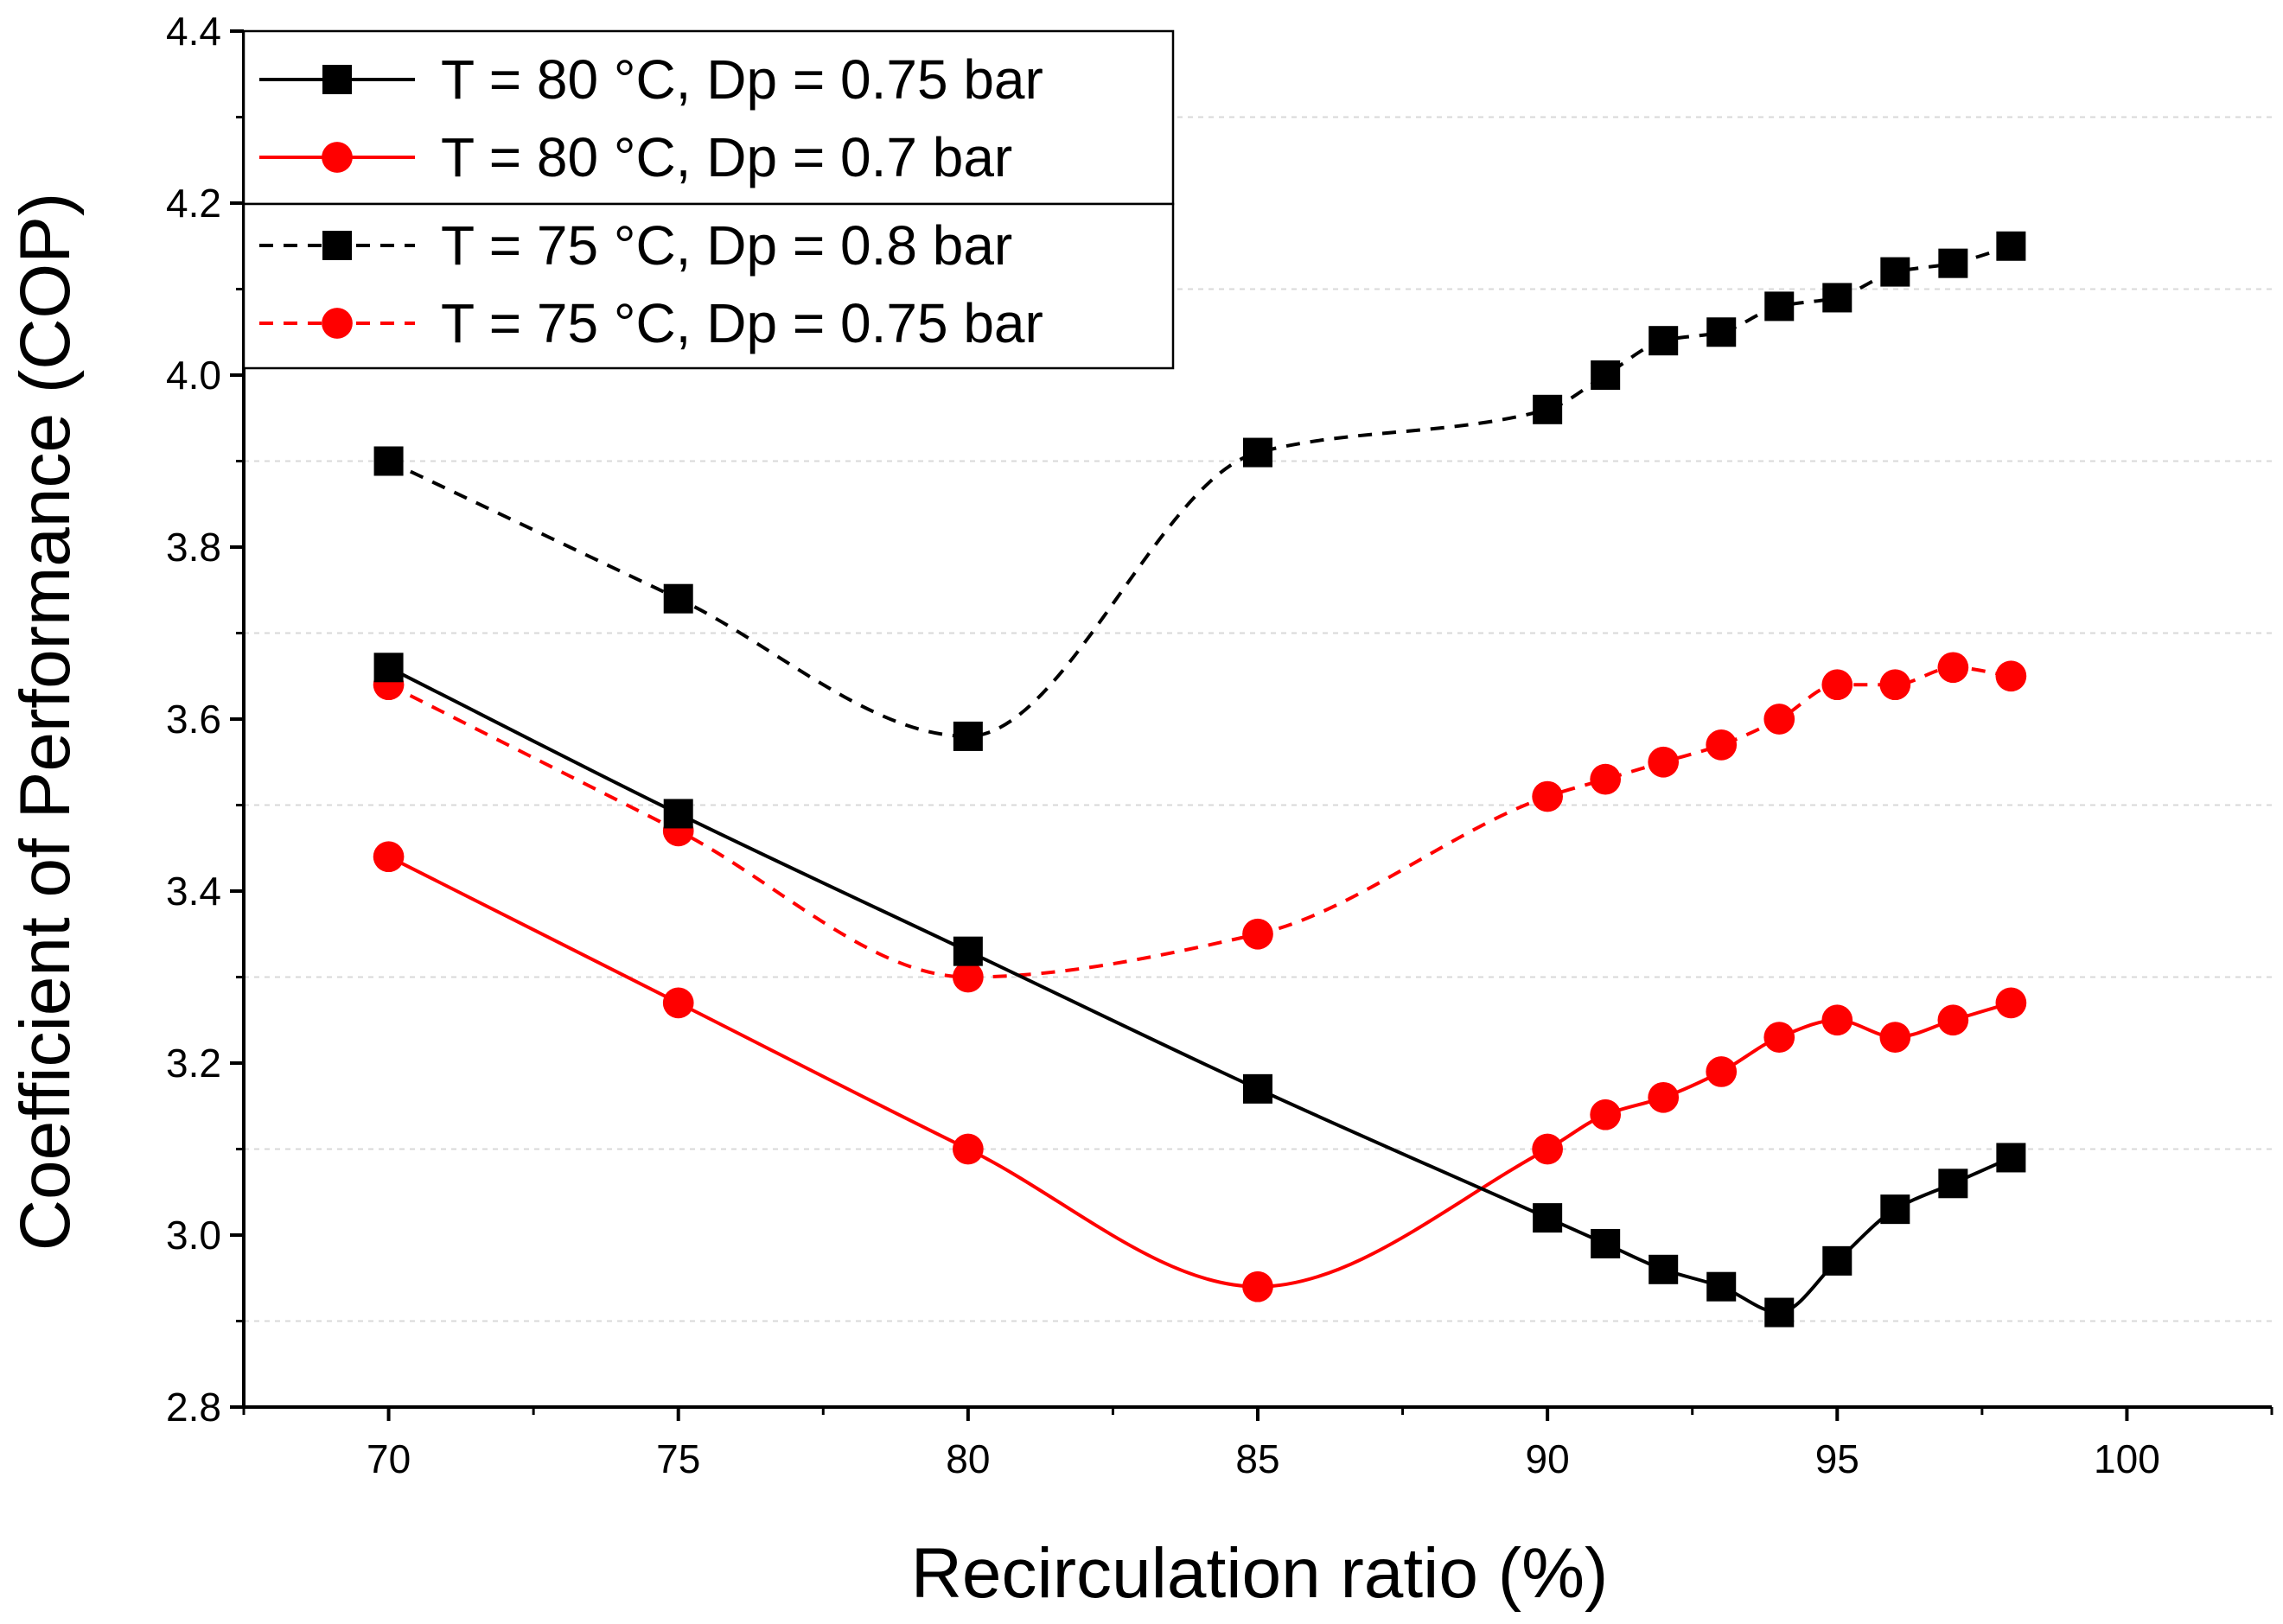  What do you see at coordinates (2127, 1458) in the screenshot?
I see `x-tick-label: 100` at bounding box center [2127, 1458].